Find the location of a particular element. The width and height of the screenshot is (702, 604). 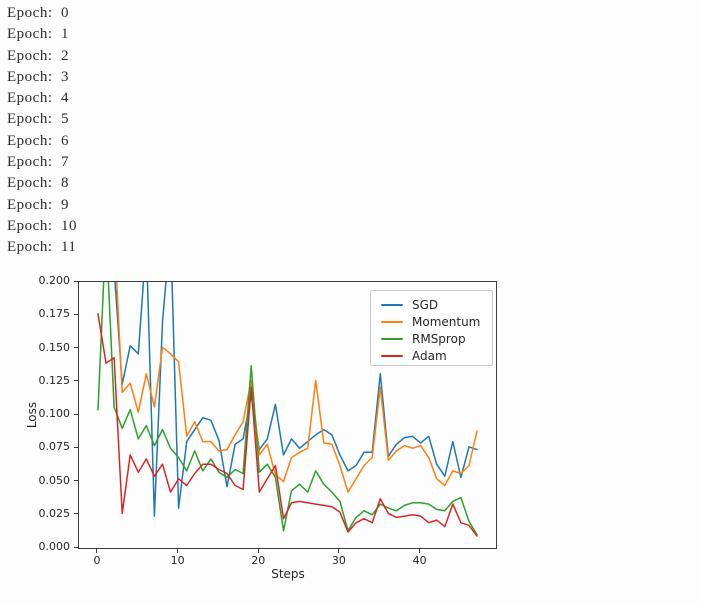

legend-item-momentum: Momentum is located at coordinates (436, 321).